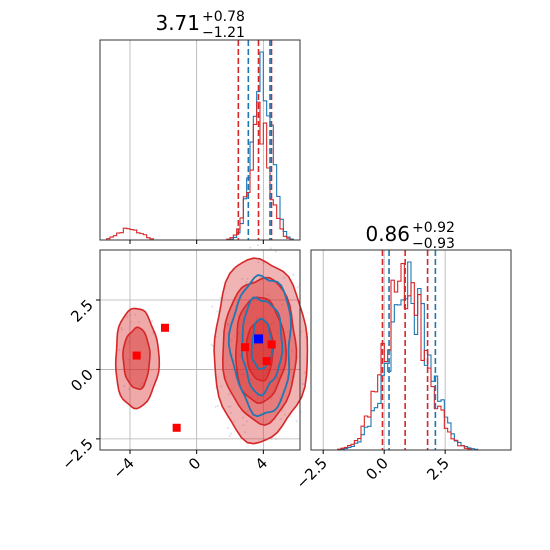  What do you see at coordinates (433, 244) in the screenshot?
I see `title-param-2-minus: −0.93` at bounding box center [433, 244].